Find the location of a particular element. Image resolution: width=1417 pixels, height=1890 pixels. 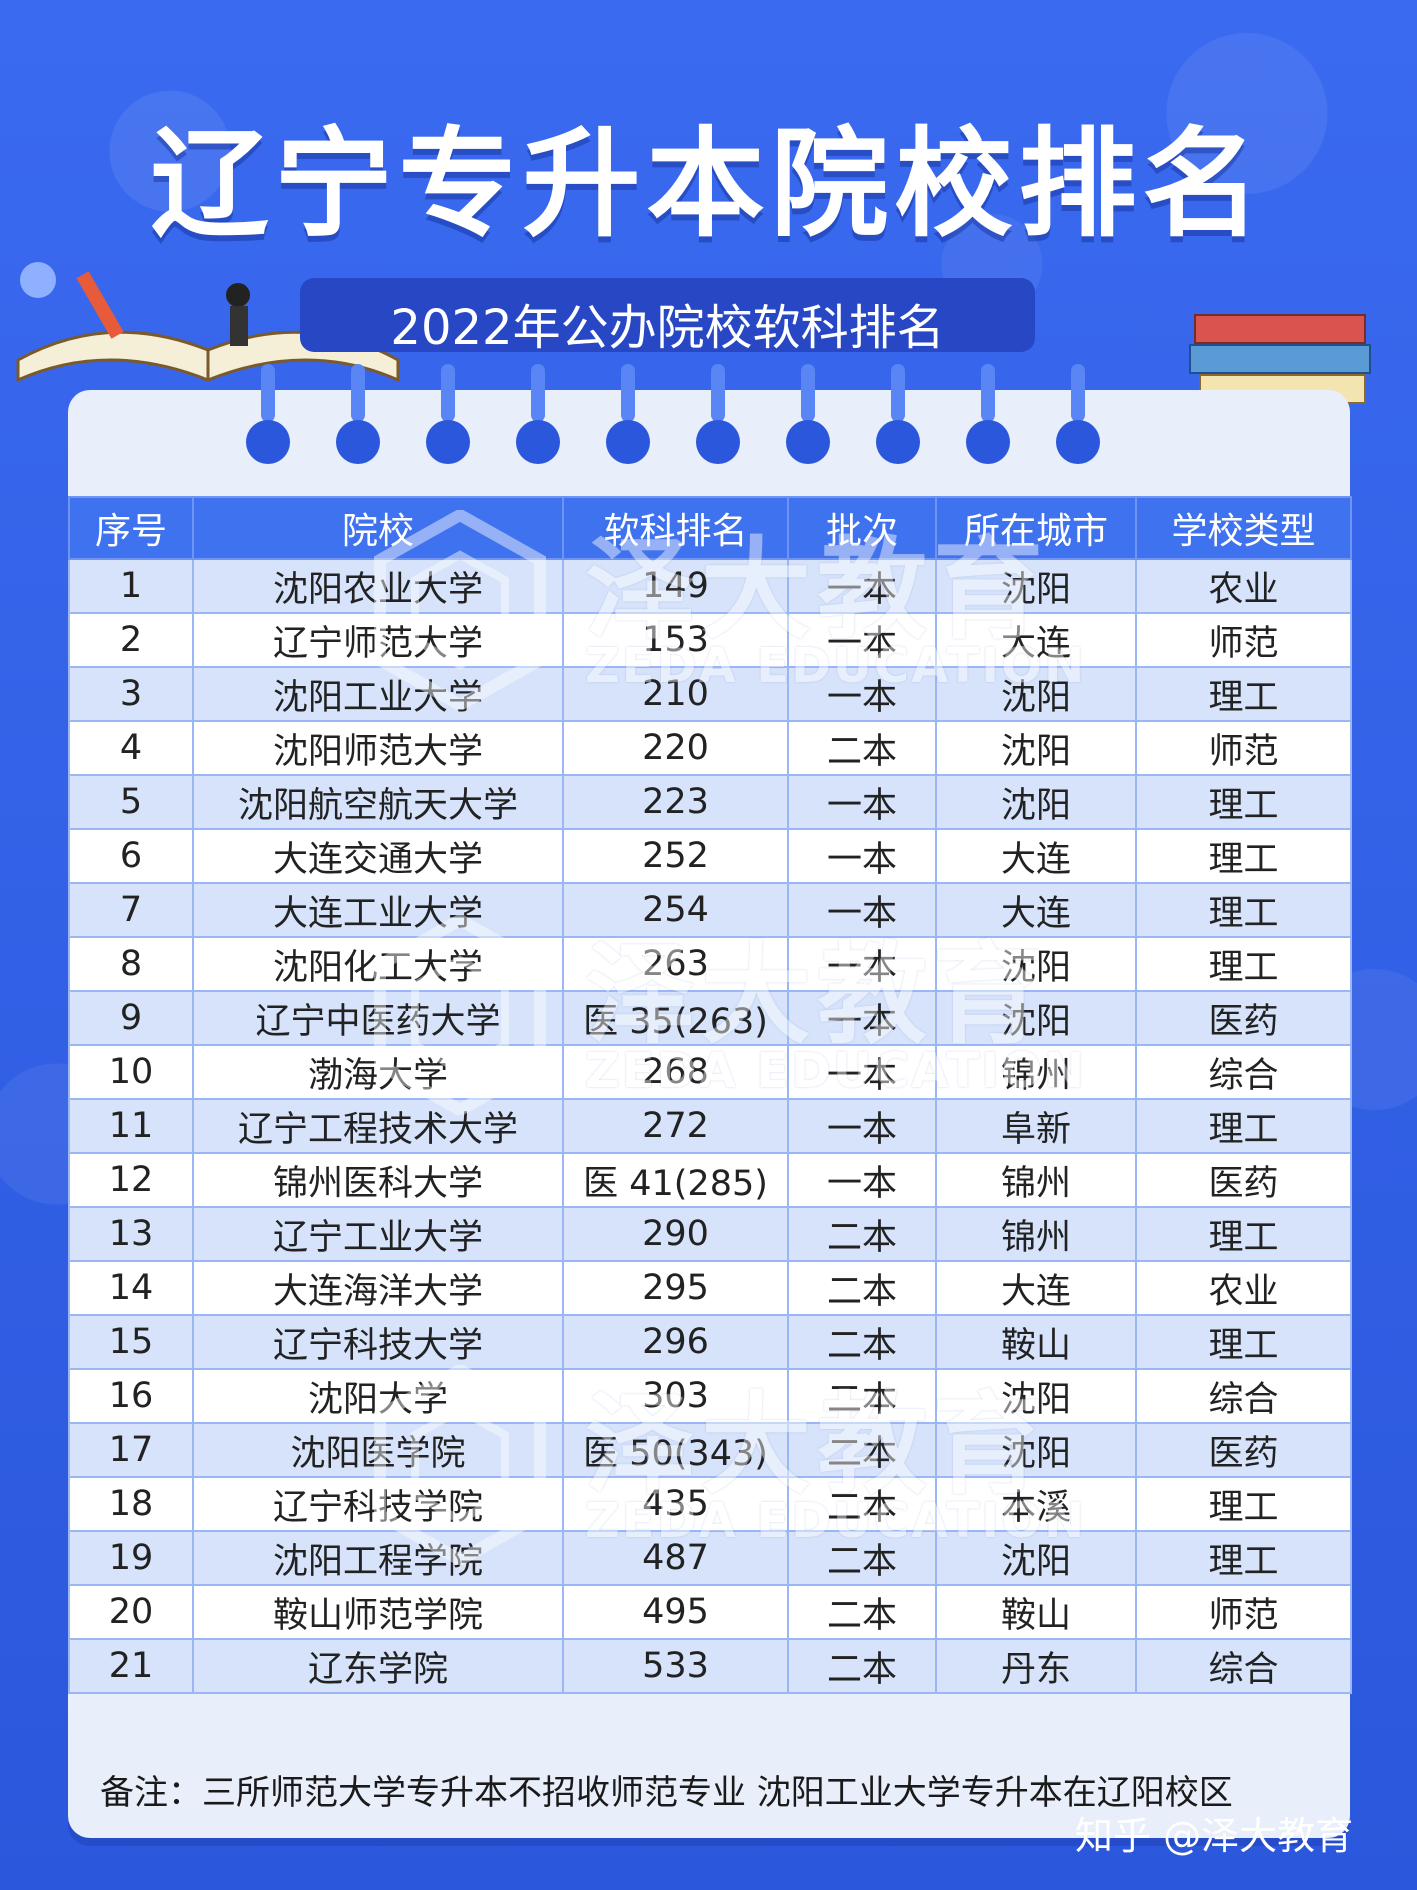

table-cell: 20 is located at coordinates (131, 1612).